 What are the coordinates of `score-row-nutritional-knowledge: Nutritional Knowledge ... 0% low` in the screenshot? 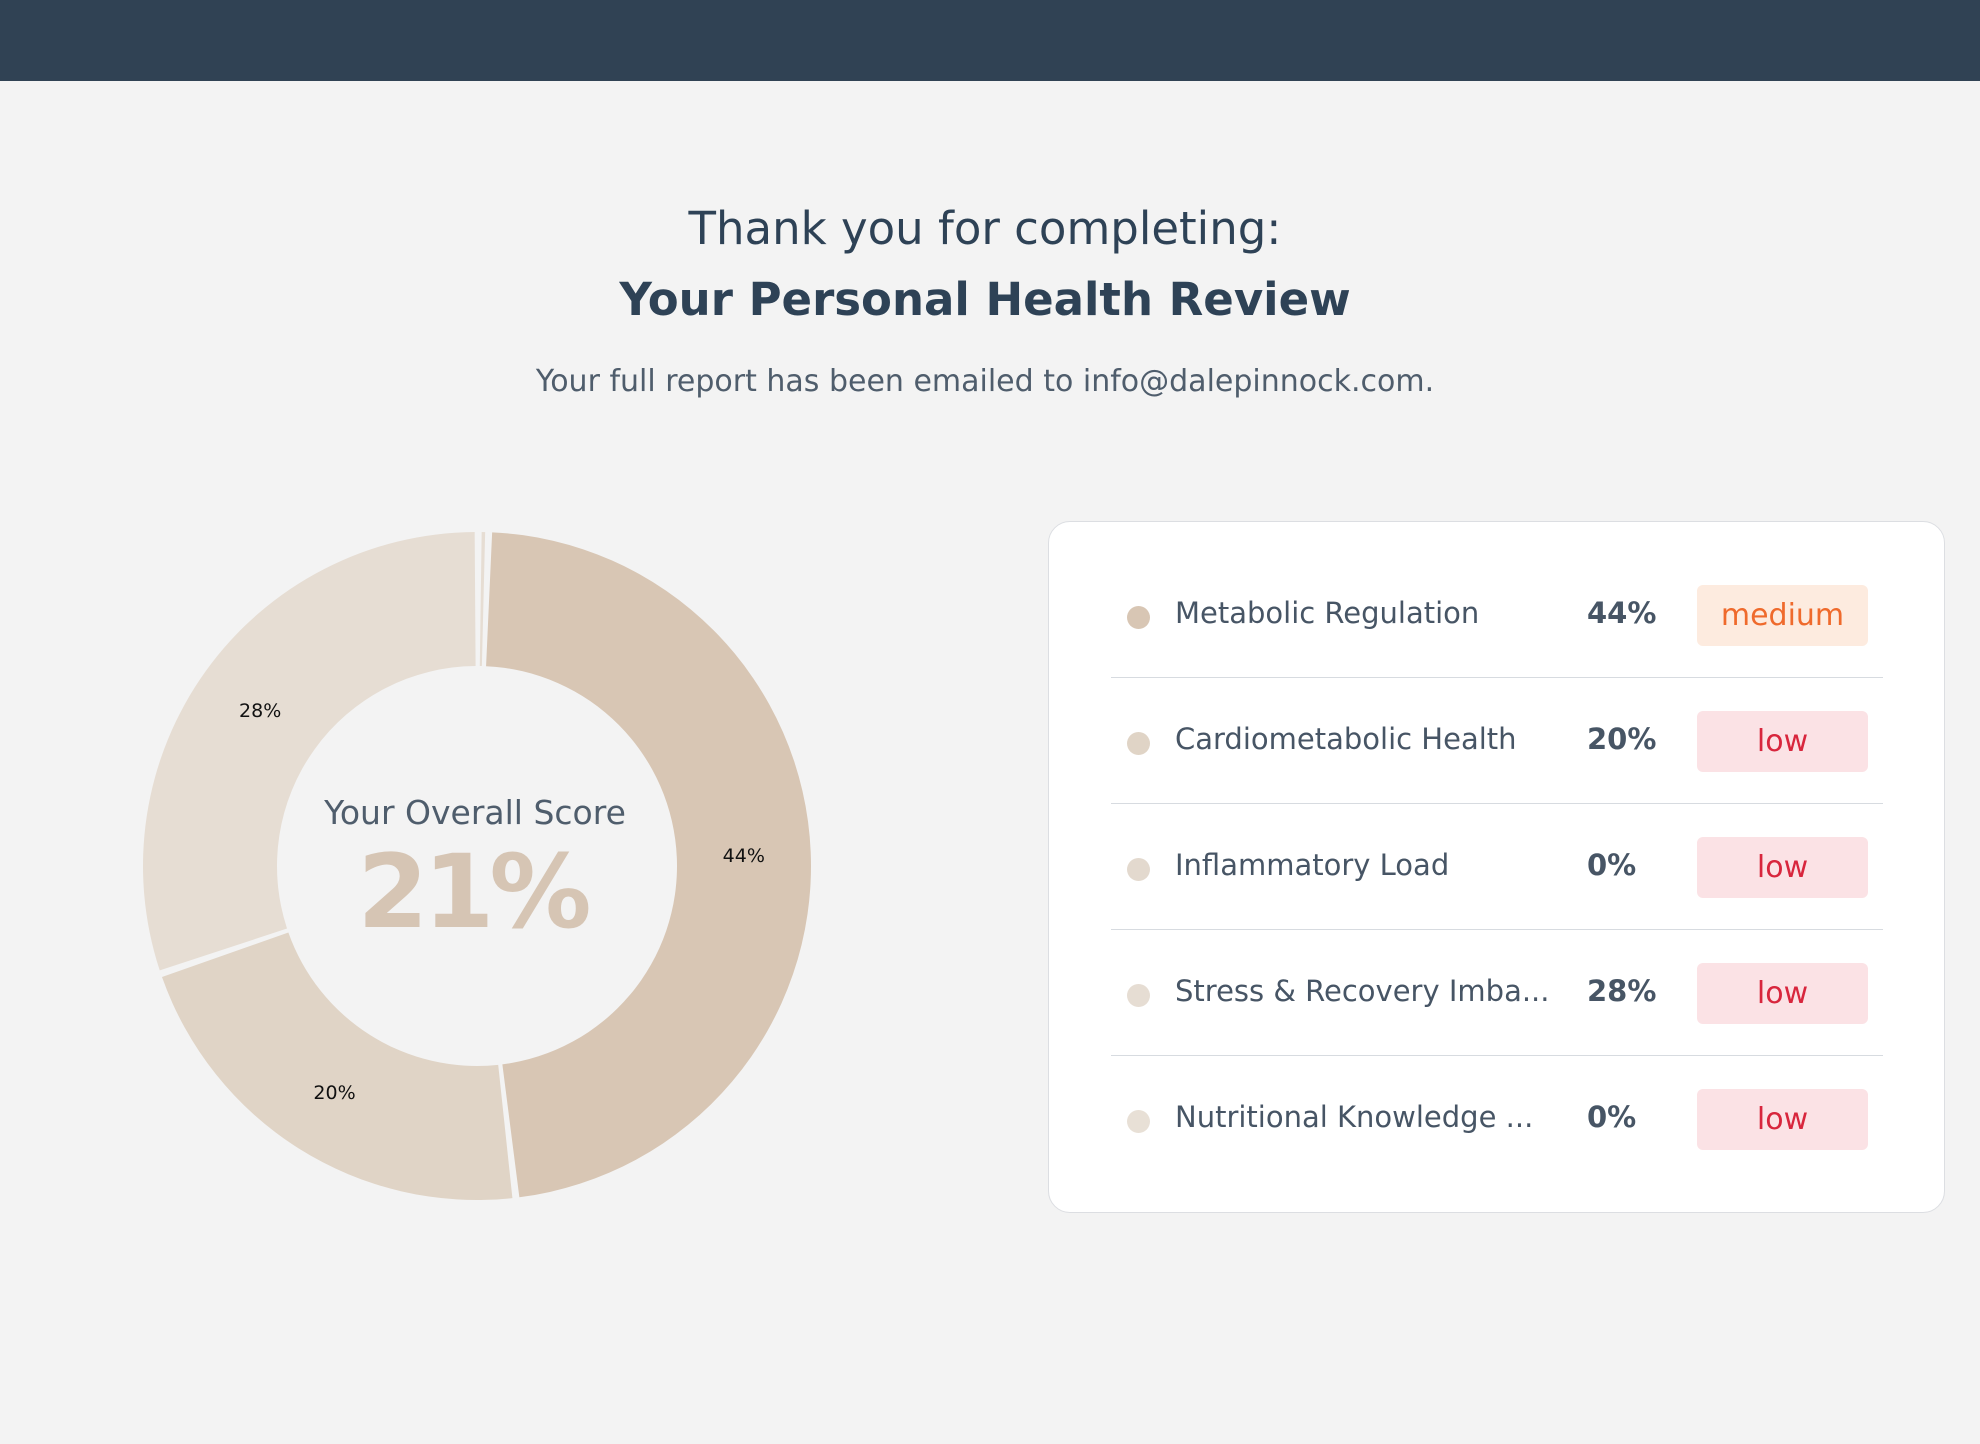 It's located at (1497, 1089).